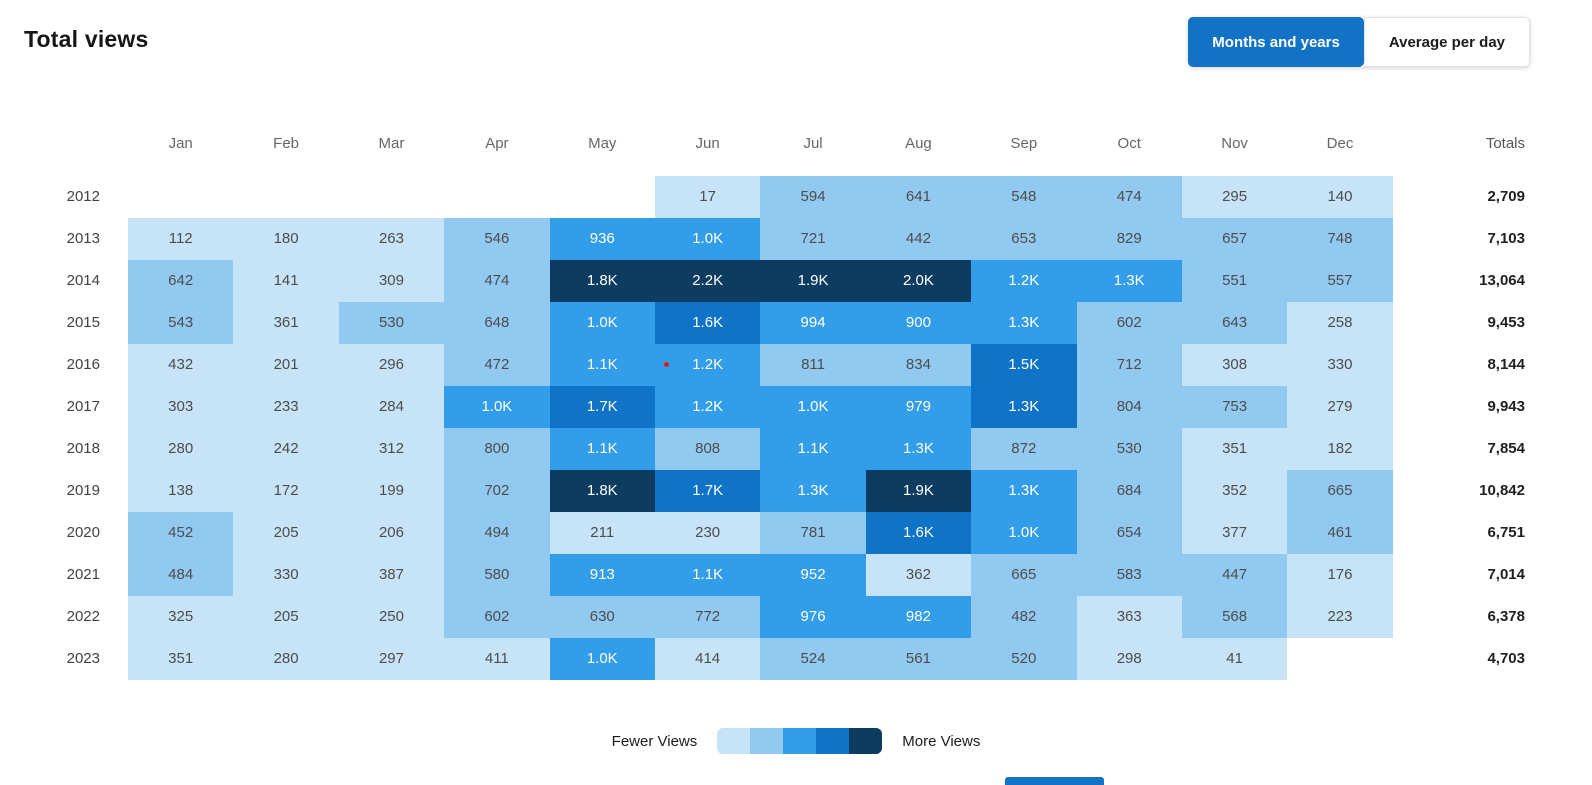 Image resolution: width=1592 pixels, height=785 pixels. Describe the element at coordinates (707, 365) in the screenshot. I see `cell-2016-jun: 1.2K` at that location.